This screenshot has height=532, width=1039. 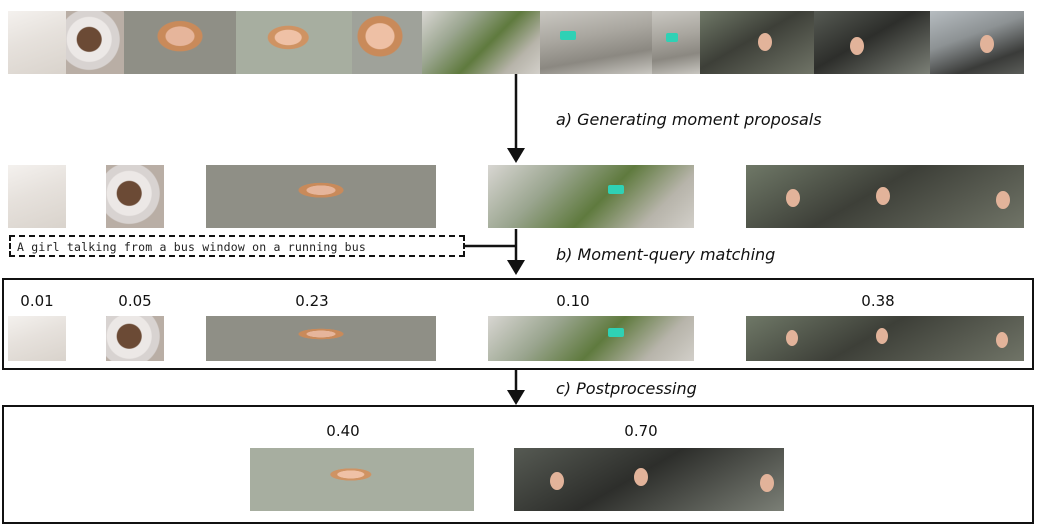 What do you see at coordinates (666, 254) in the screenshot?
I see `step-b-label: b) Moment-query matching` at bounding box center [666, 254].